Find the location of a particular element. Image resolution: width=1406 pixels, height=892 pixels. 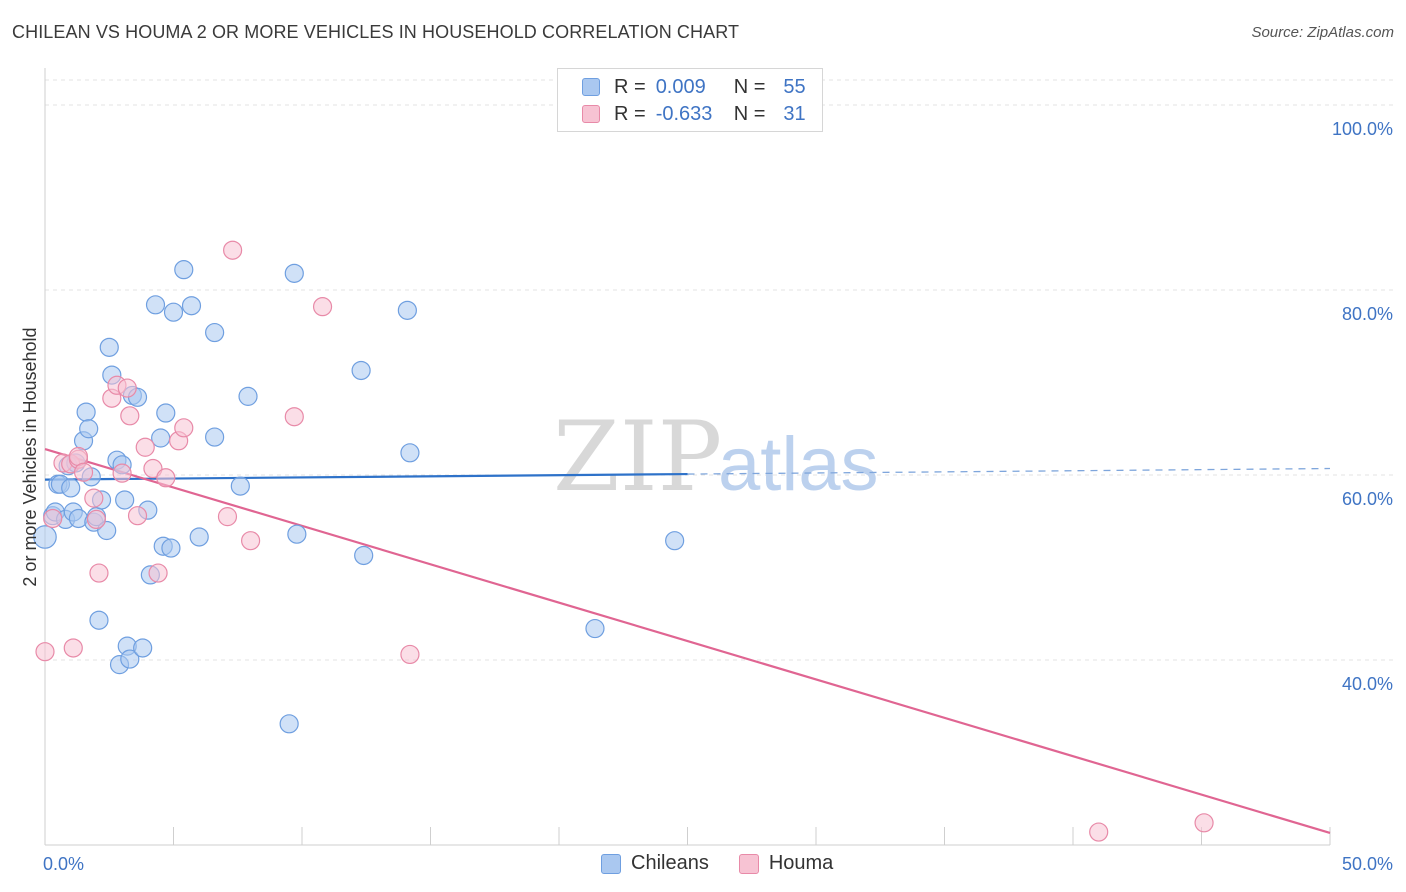

y-axis-label: 2 or more Vehicles in Household is located at coordinates (30, 456).